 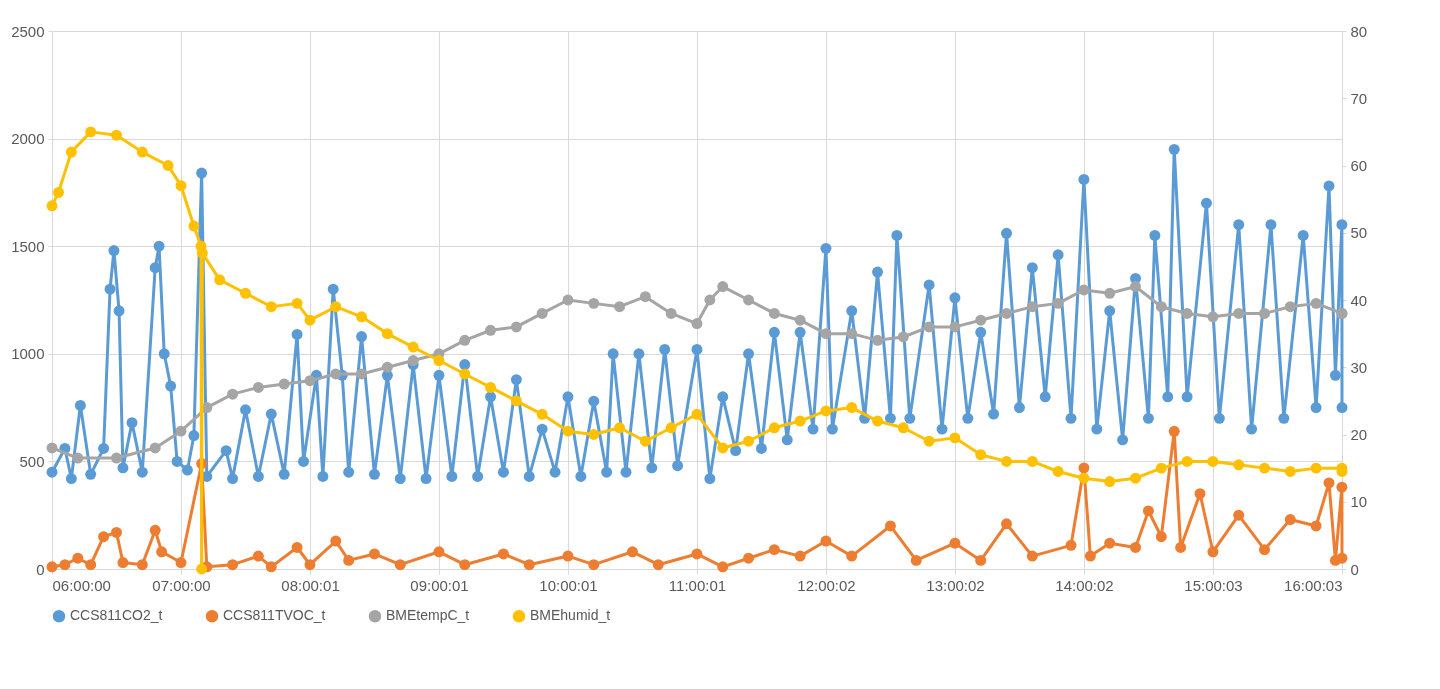 I want to click on x-tick-label: 16:00:03, so click(x=1313, y=585).